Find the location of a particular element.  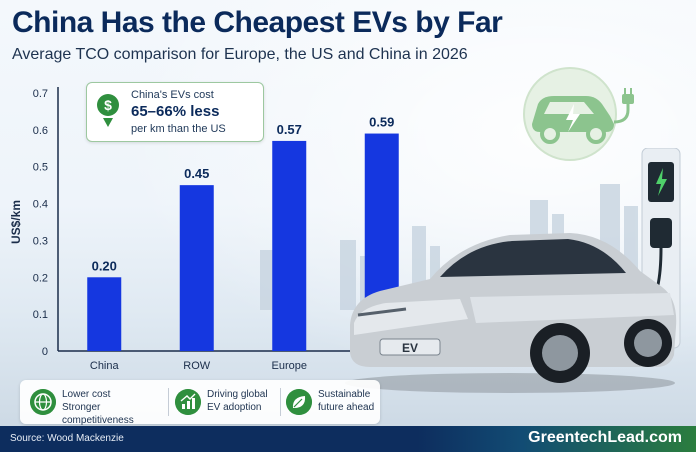

brand-link: GreentechLead.com is located at coordinates (605, 437).